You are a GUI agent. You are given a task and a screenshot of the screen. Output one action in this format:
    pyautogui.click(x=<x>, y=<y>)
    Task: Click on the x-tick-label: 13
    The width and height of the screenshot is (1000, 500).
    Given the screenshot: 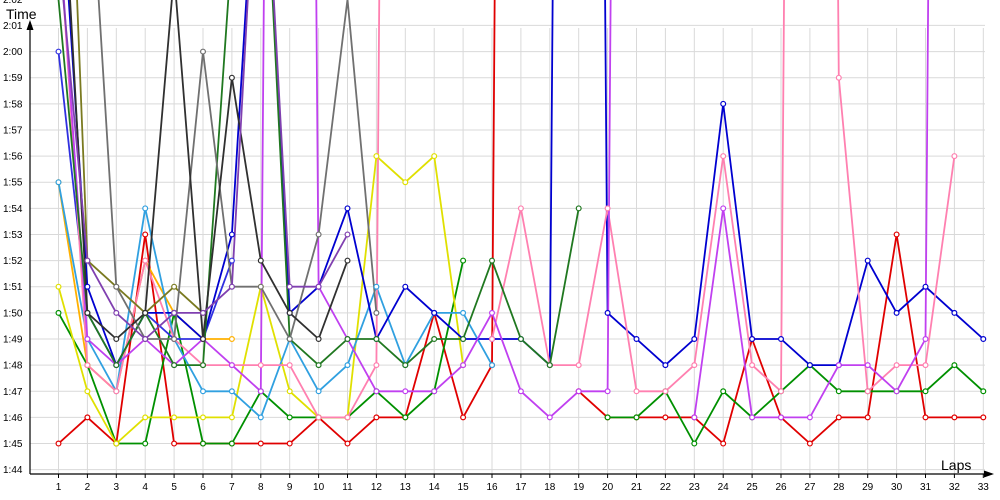 What is the action you would take?
    pyautogui.click(x=406, y=487)
    